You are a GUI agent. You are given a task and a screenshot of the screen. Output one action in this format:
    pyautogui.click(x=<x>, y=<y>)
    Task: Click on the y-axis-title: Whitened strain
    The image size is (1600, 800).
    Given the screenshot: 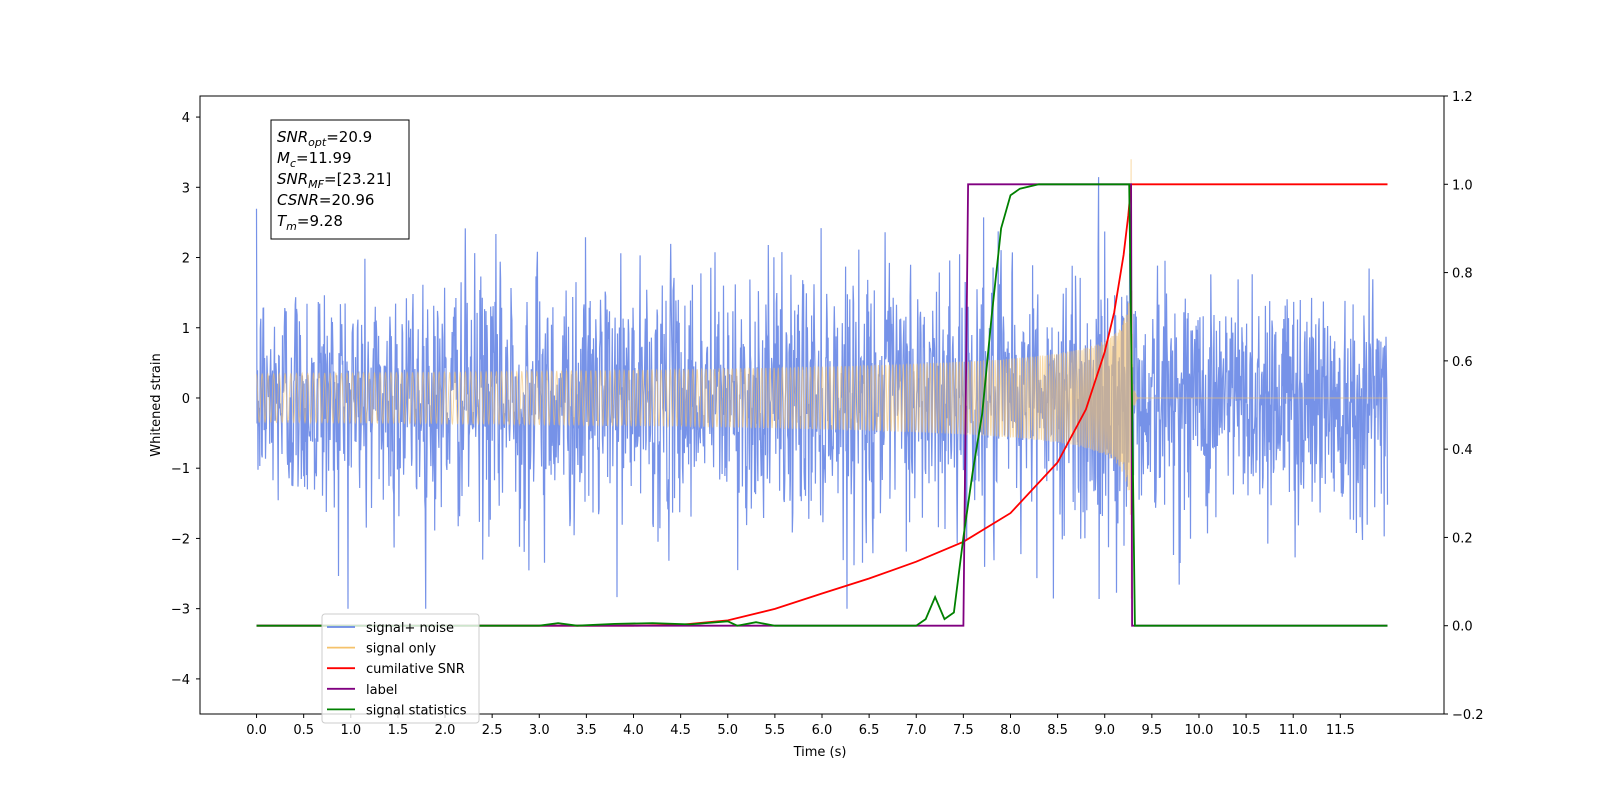 What is the action you would take?
    pyautogui.click(x=156, y=404)
    